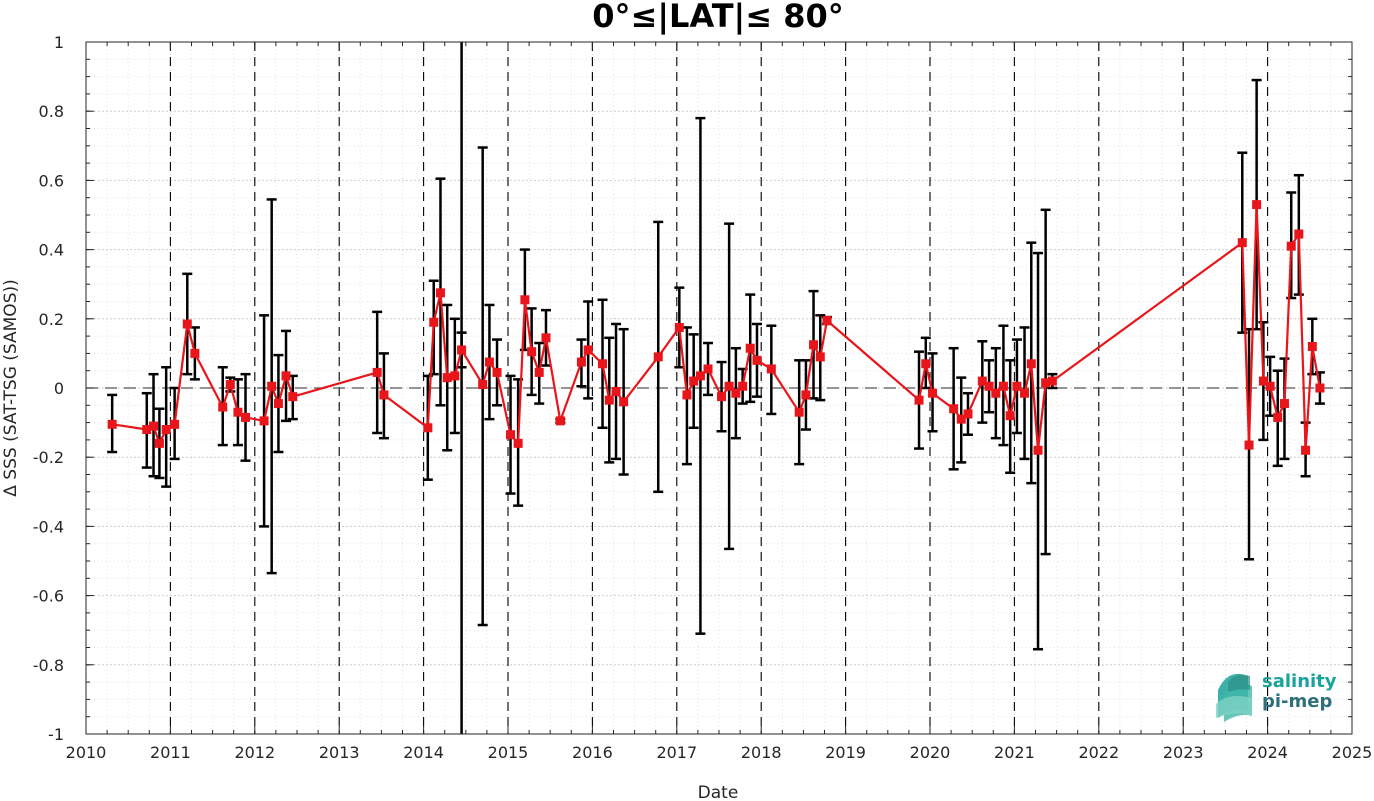 The width and height of the screenshot is (1374, 801). What do you see at coordinates (717, 18) in the screenshot?
I see `chart-title: 0°≤|LAT|≤ 80°` at bounding box center [717, 18].